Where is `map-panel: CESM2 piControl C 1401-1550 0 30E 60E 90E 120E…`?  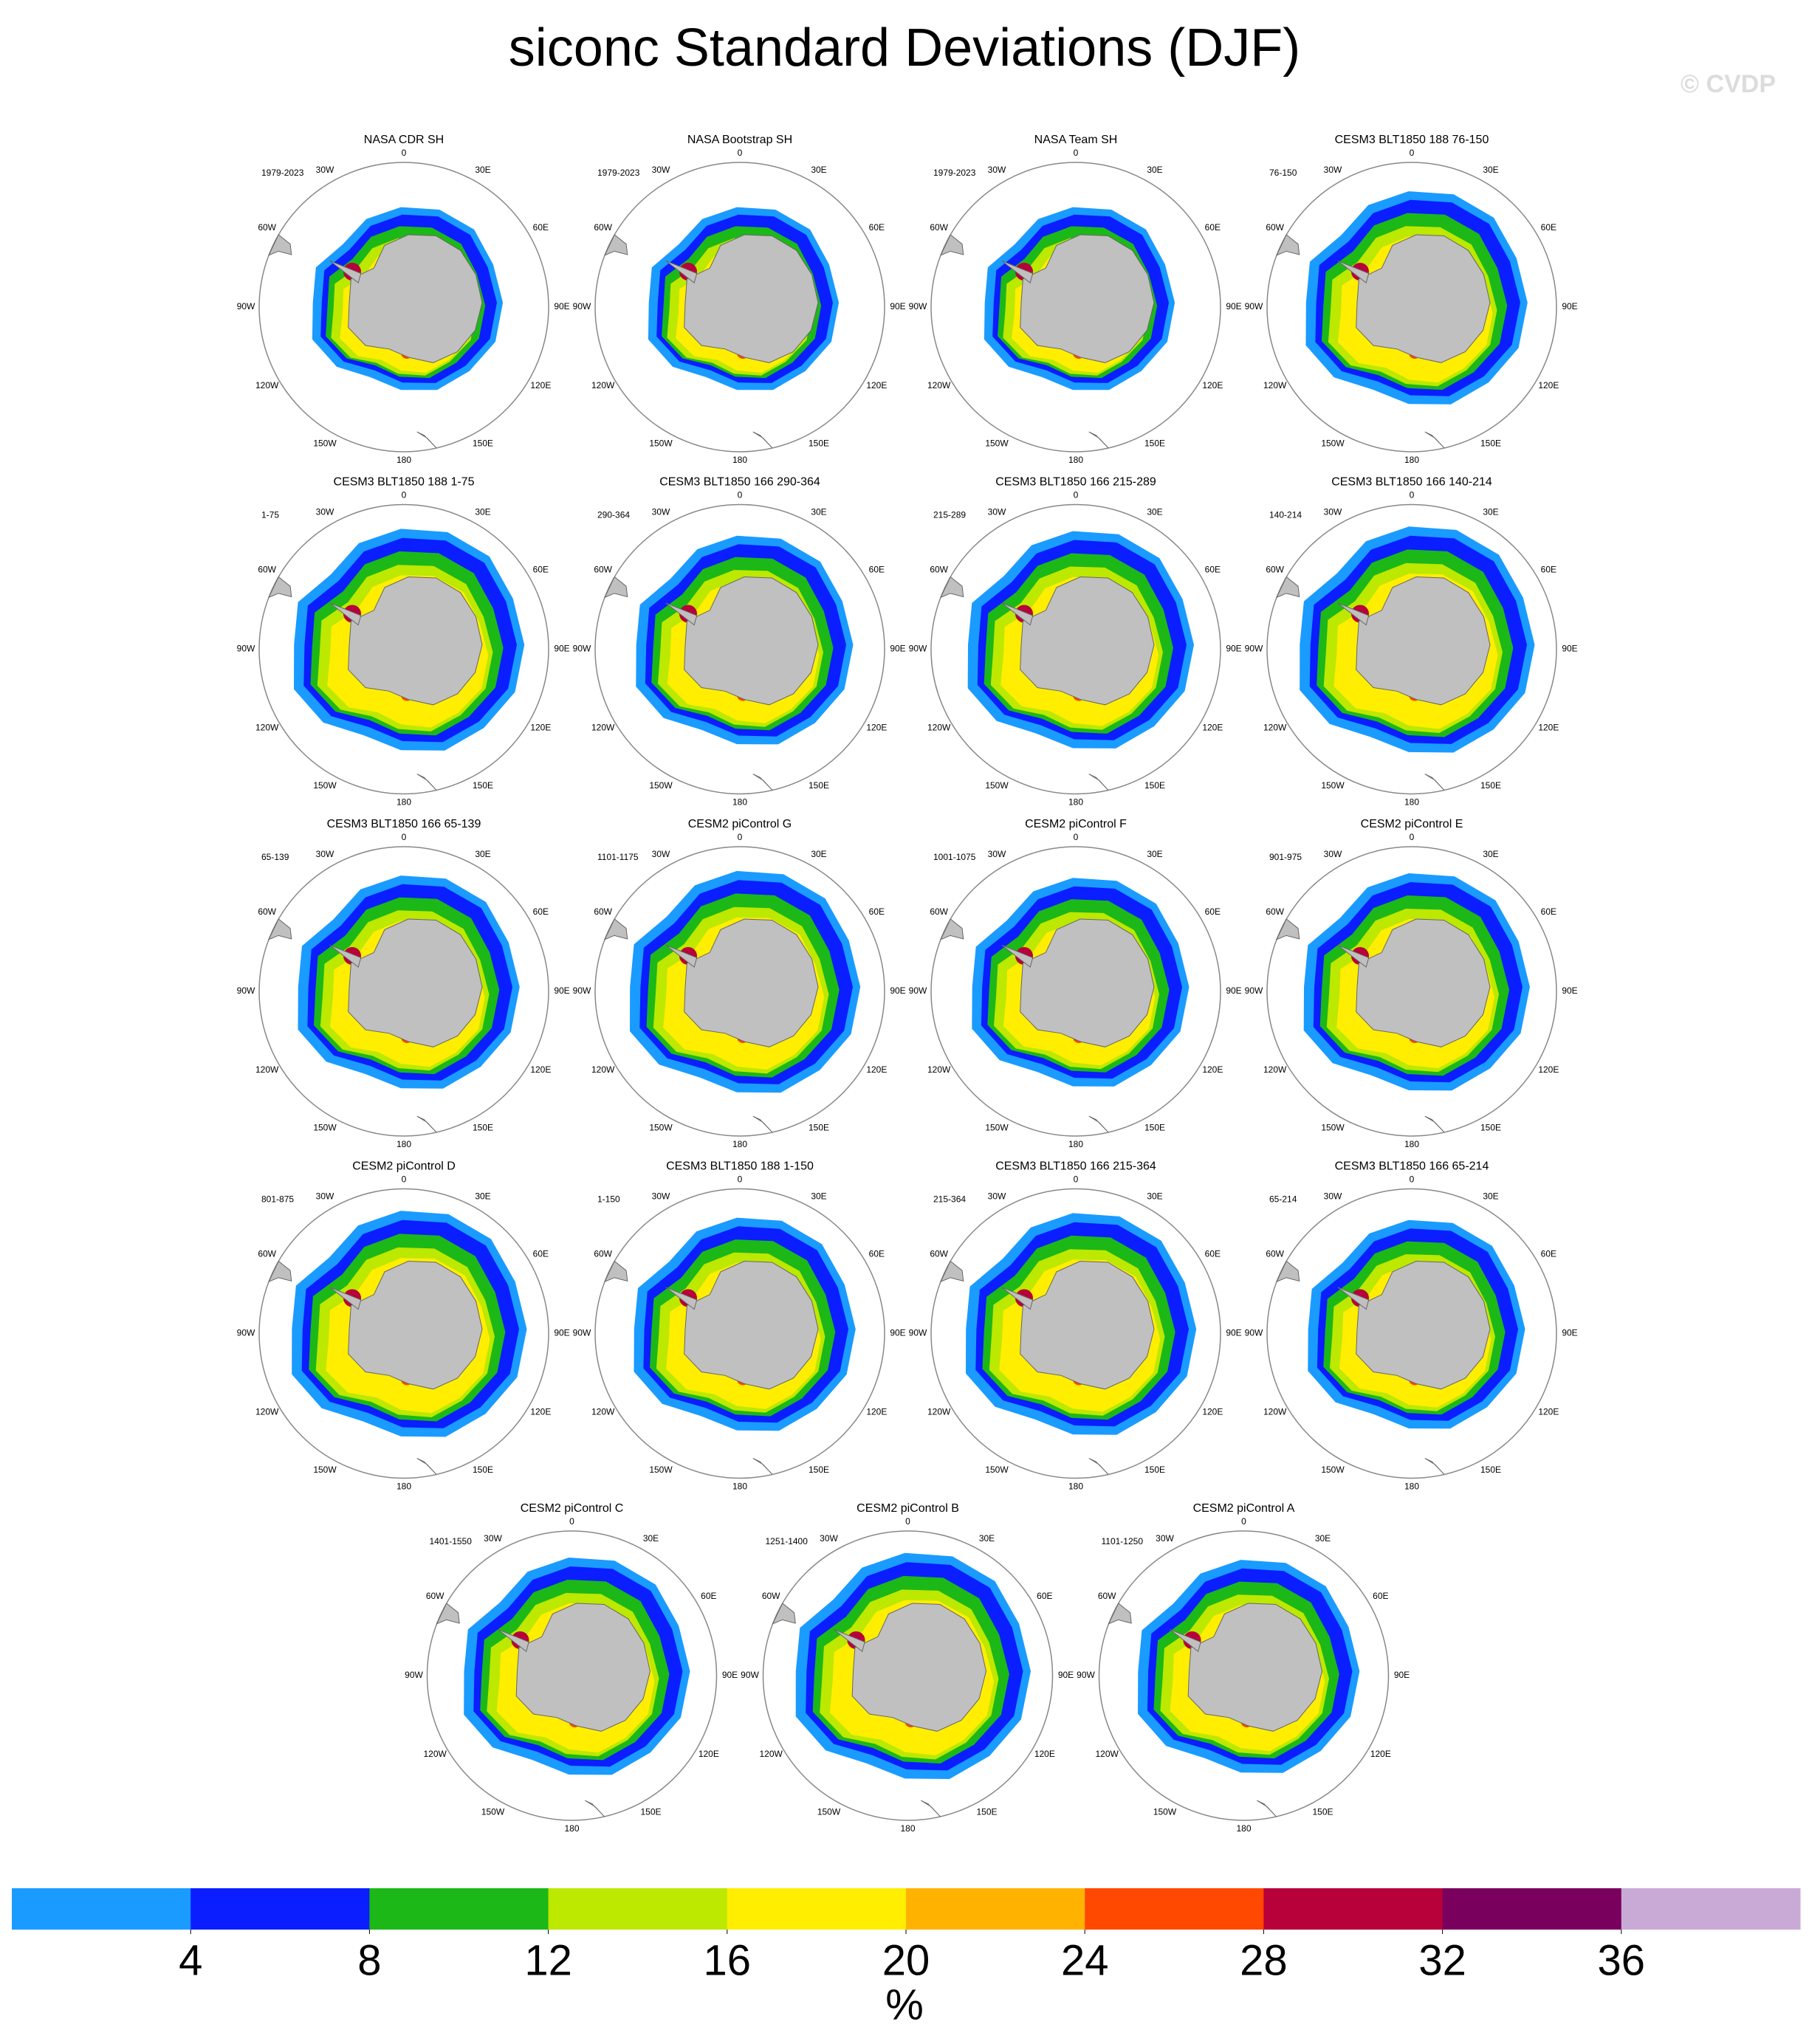
map-panel: CESM2 piControl C 1401-1550 0 30E 60E 90E 120E… is located at coordinates (571, 1668).